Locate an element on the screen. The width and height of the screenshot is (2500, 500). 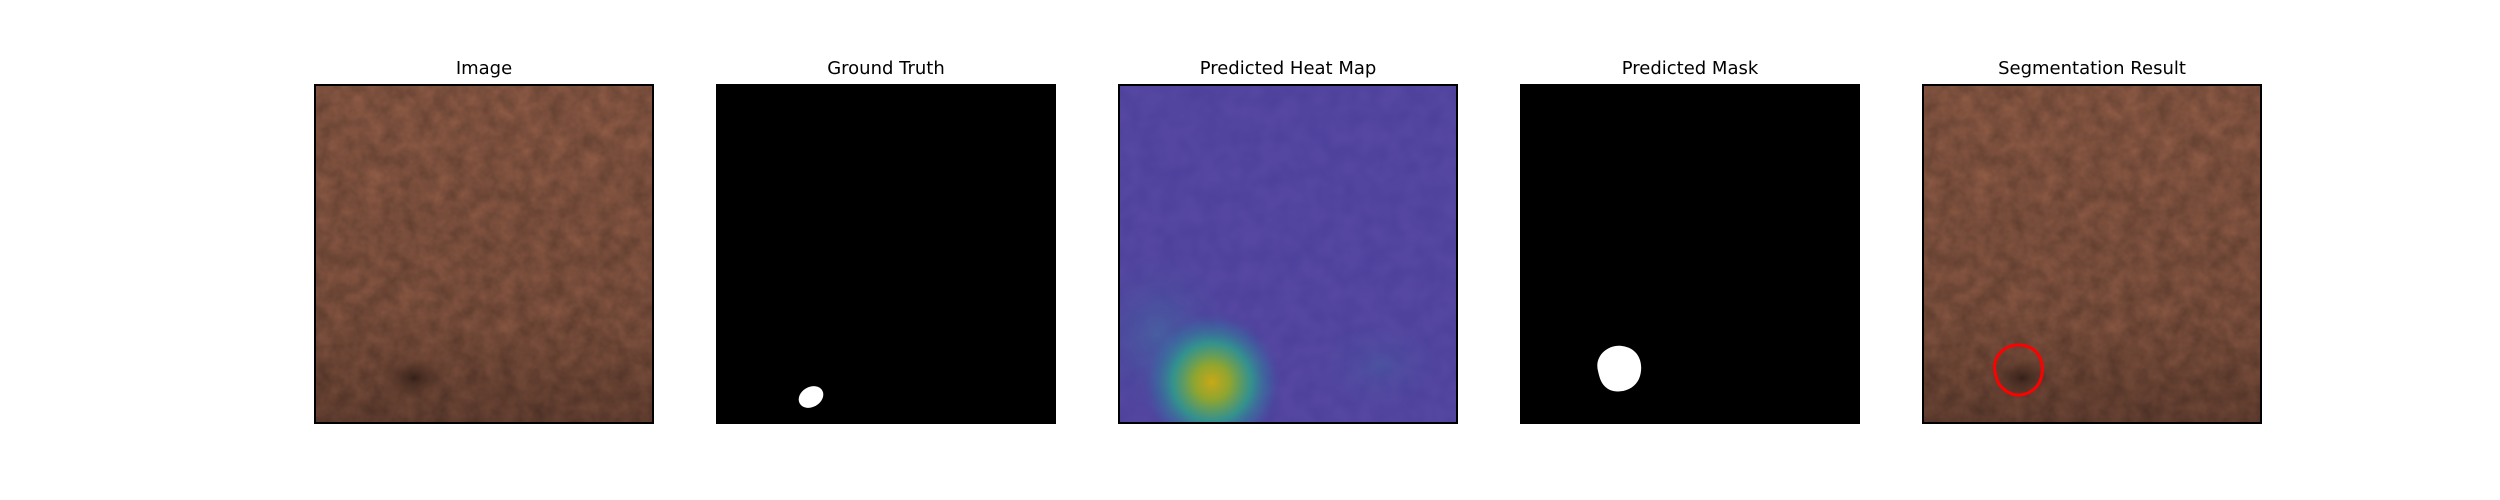
segmentation-frame is located at coordinates (2092, 254).